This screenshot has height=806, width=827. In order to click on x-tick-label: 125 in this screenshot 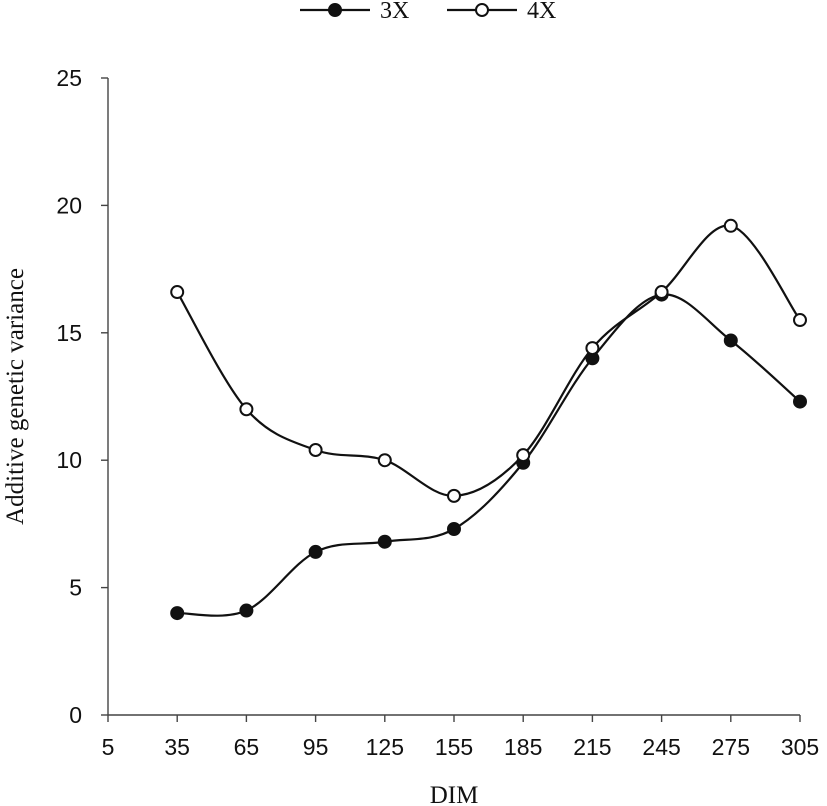, I will do `click(385, 747)`.